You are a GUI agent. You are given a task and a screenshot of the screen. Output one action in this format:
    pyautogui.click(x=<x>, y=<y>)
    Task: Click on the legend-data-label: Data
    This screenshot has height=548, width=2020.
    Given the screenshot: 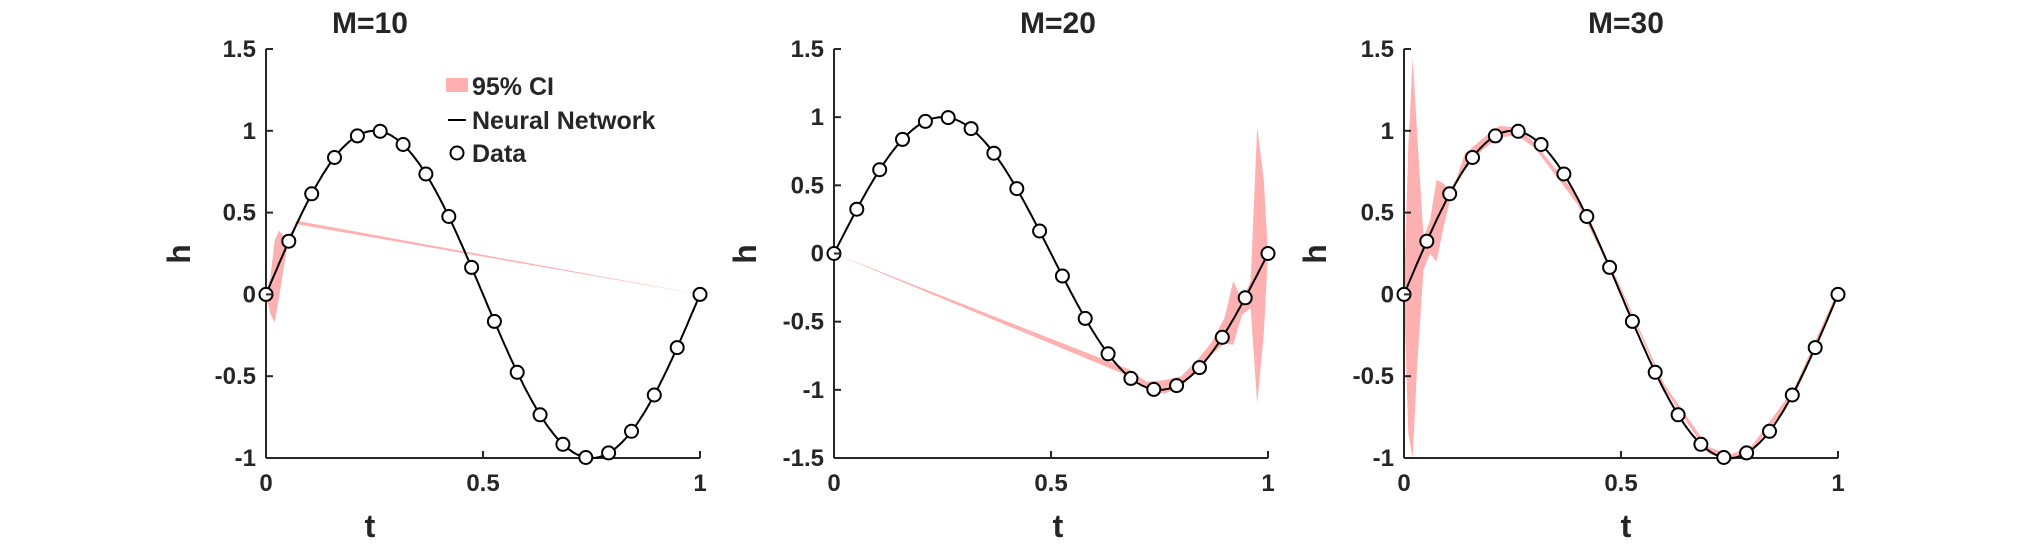 What is the action you would take?
    pyautogui.click(x=499, y=154)
    